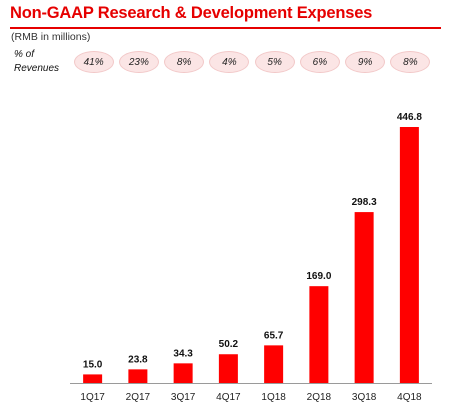 Image resolution: width=449 pixels, height=418 pixels. What do you see at coordinates (274, 335) in the screenshot?
I see `value-label-1q18: 65.7` at bounding box center [274, 335].